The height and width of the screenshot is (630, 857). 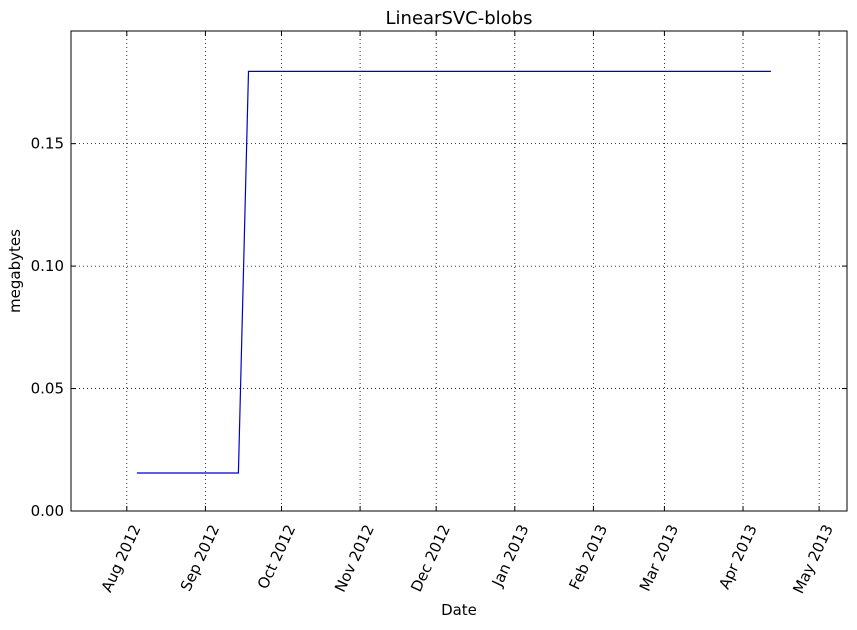 I want to click on y-tick-label: 0.00, so click(x=47, y=511).